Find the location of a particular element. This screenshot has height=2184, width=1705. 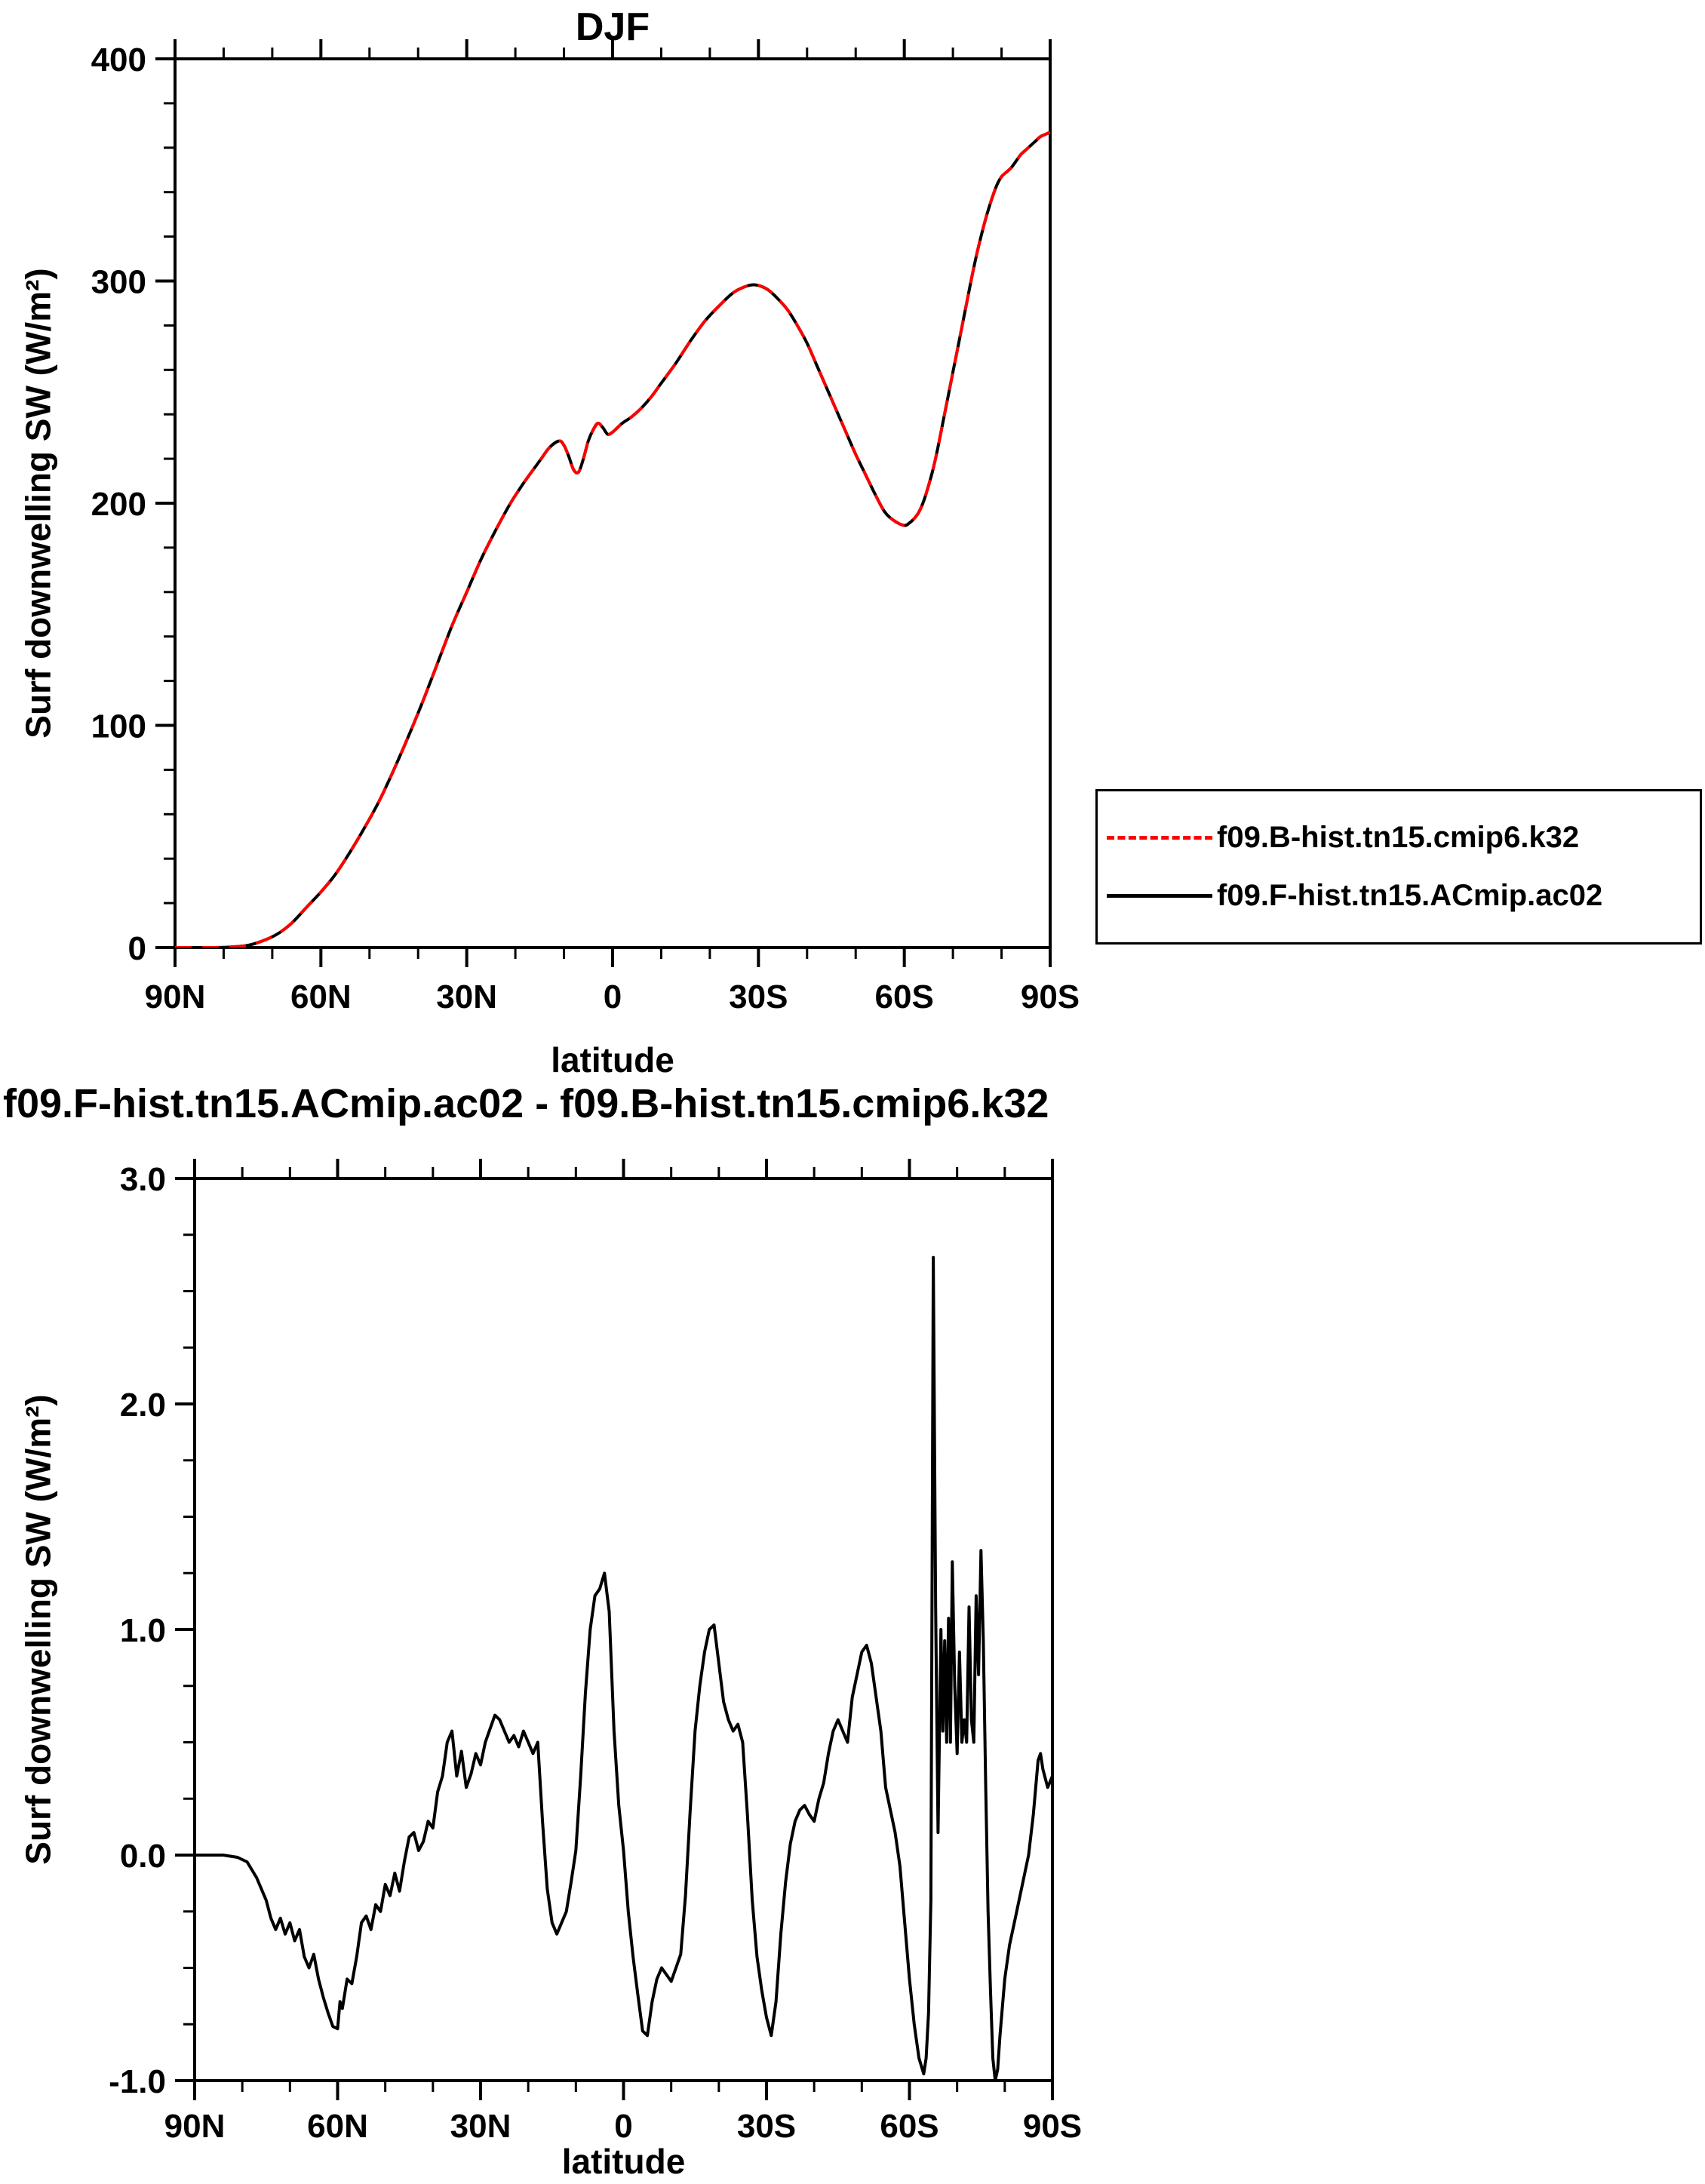

top-y-axis-label: Surf downwelling SW (W/m²) is located at coordinates (39, 503).